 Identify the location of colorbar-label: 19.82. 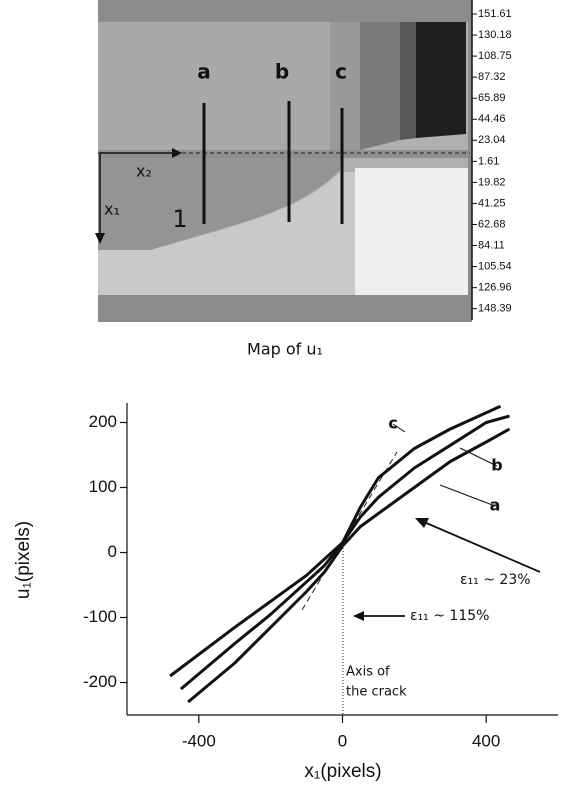
(492, 182).